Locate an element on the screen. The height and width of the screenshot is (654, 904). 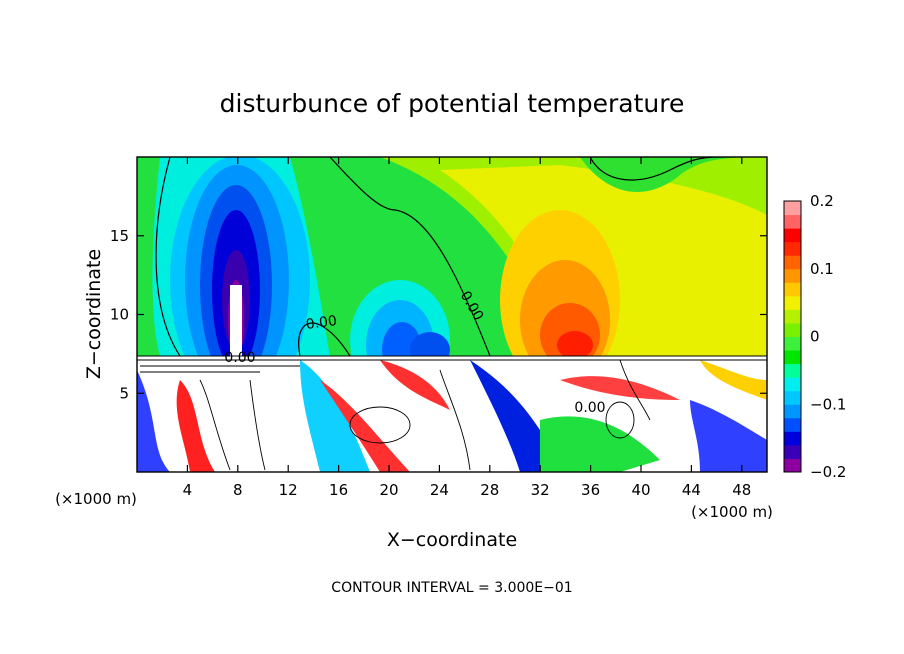
y-axis-label: Z−coordinate is located at coordinates (94, 314).